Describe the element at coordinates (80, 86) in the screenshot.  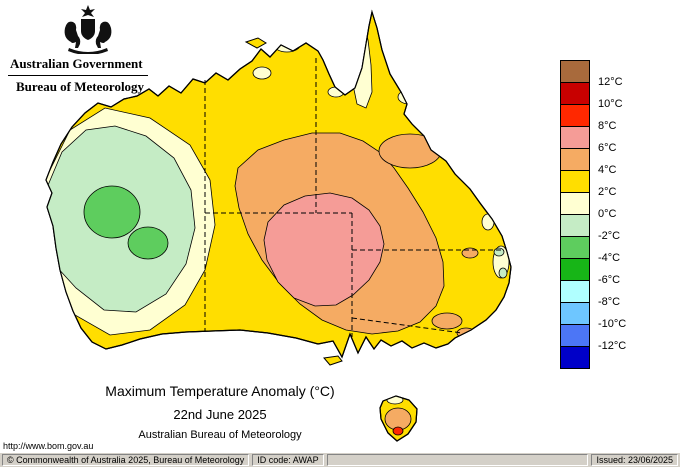
I see `agency-title: Bureau of Meteorology` at that location.